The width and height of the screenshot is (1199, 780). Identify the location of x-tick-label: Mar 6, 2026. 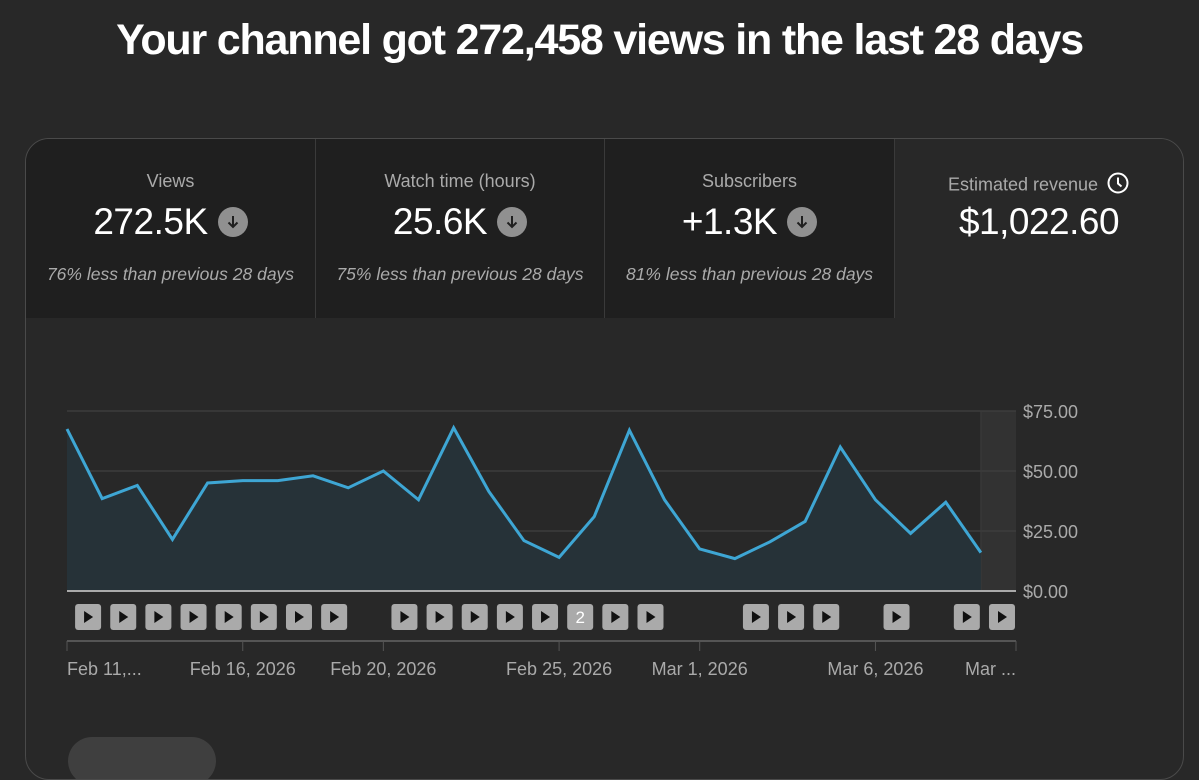
(875, 669).